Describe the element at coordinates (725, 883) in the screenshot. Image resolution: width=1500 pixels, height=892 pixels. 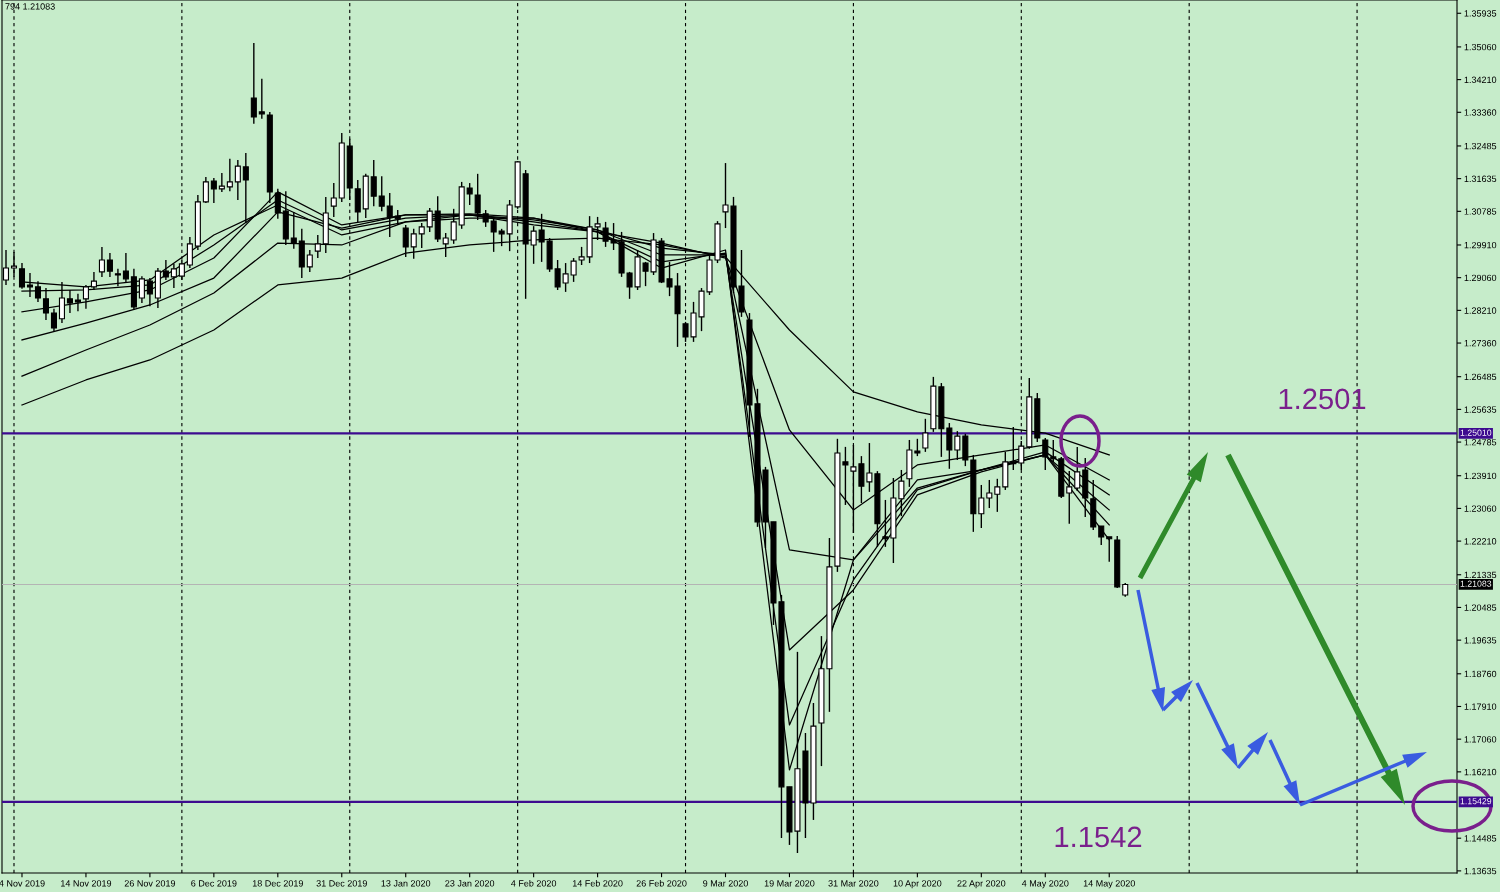
I see `x-tick-label: 9 Mar 2020` at that location.